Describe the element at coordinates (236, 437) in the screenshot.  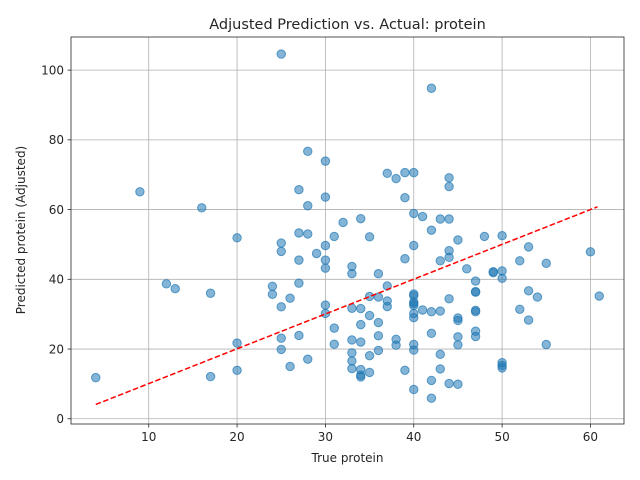
I see `x-tick-label: 20` at that location.